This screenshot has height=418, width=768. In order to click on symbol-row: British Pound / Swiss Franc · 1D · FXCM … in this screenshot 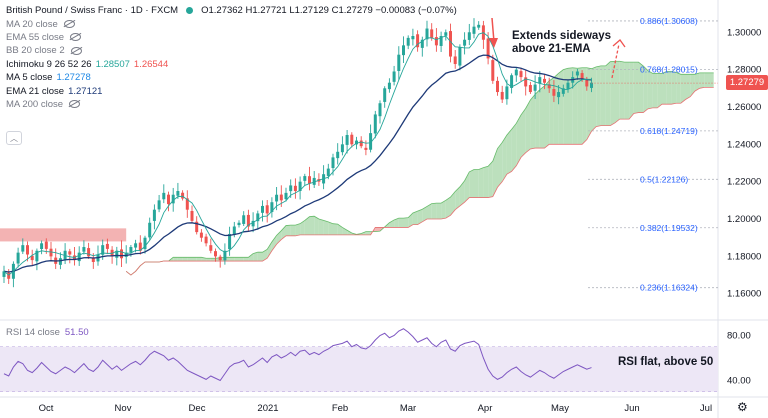, I will do `click(231, 10)`.